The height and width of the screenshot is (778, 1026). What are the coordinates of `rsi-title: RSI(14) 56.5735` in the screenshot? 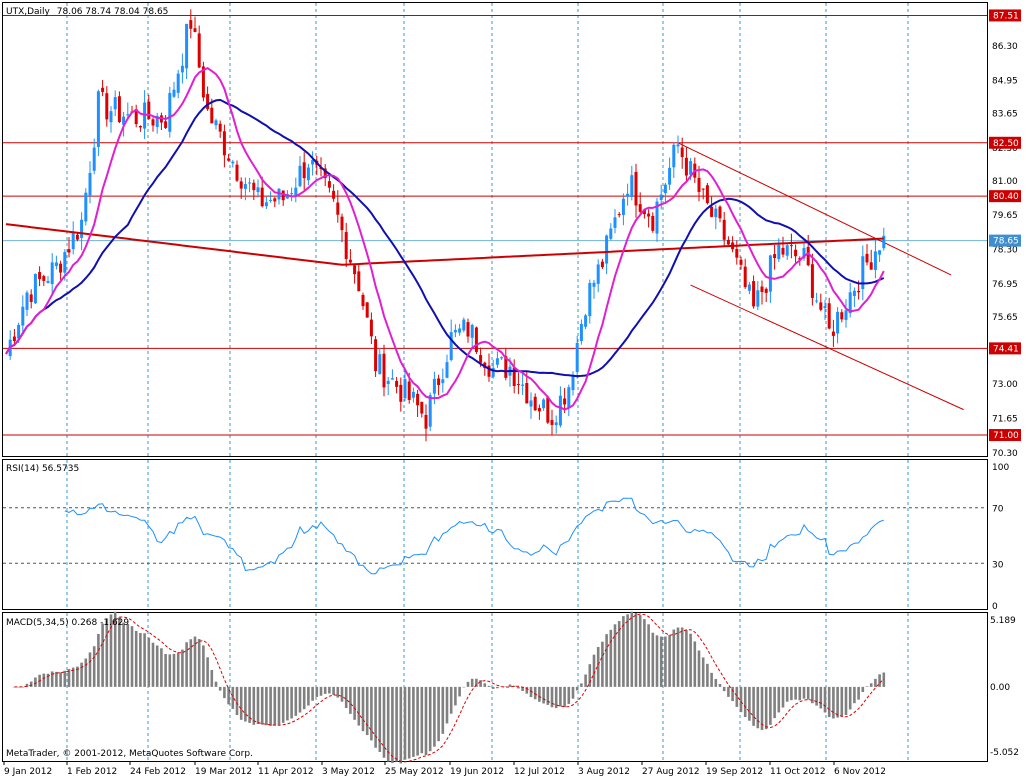 It's located at (42, 469).